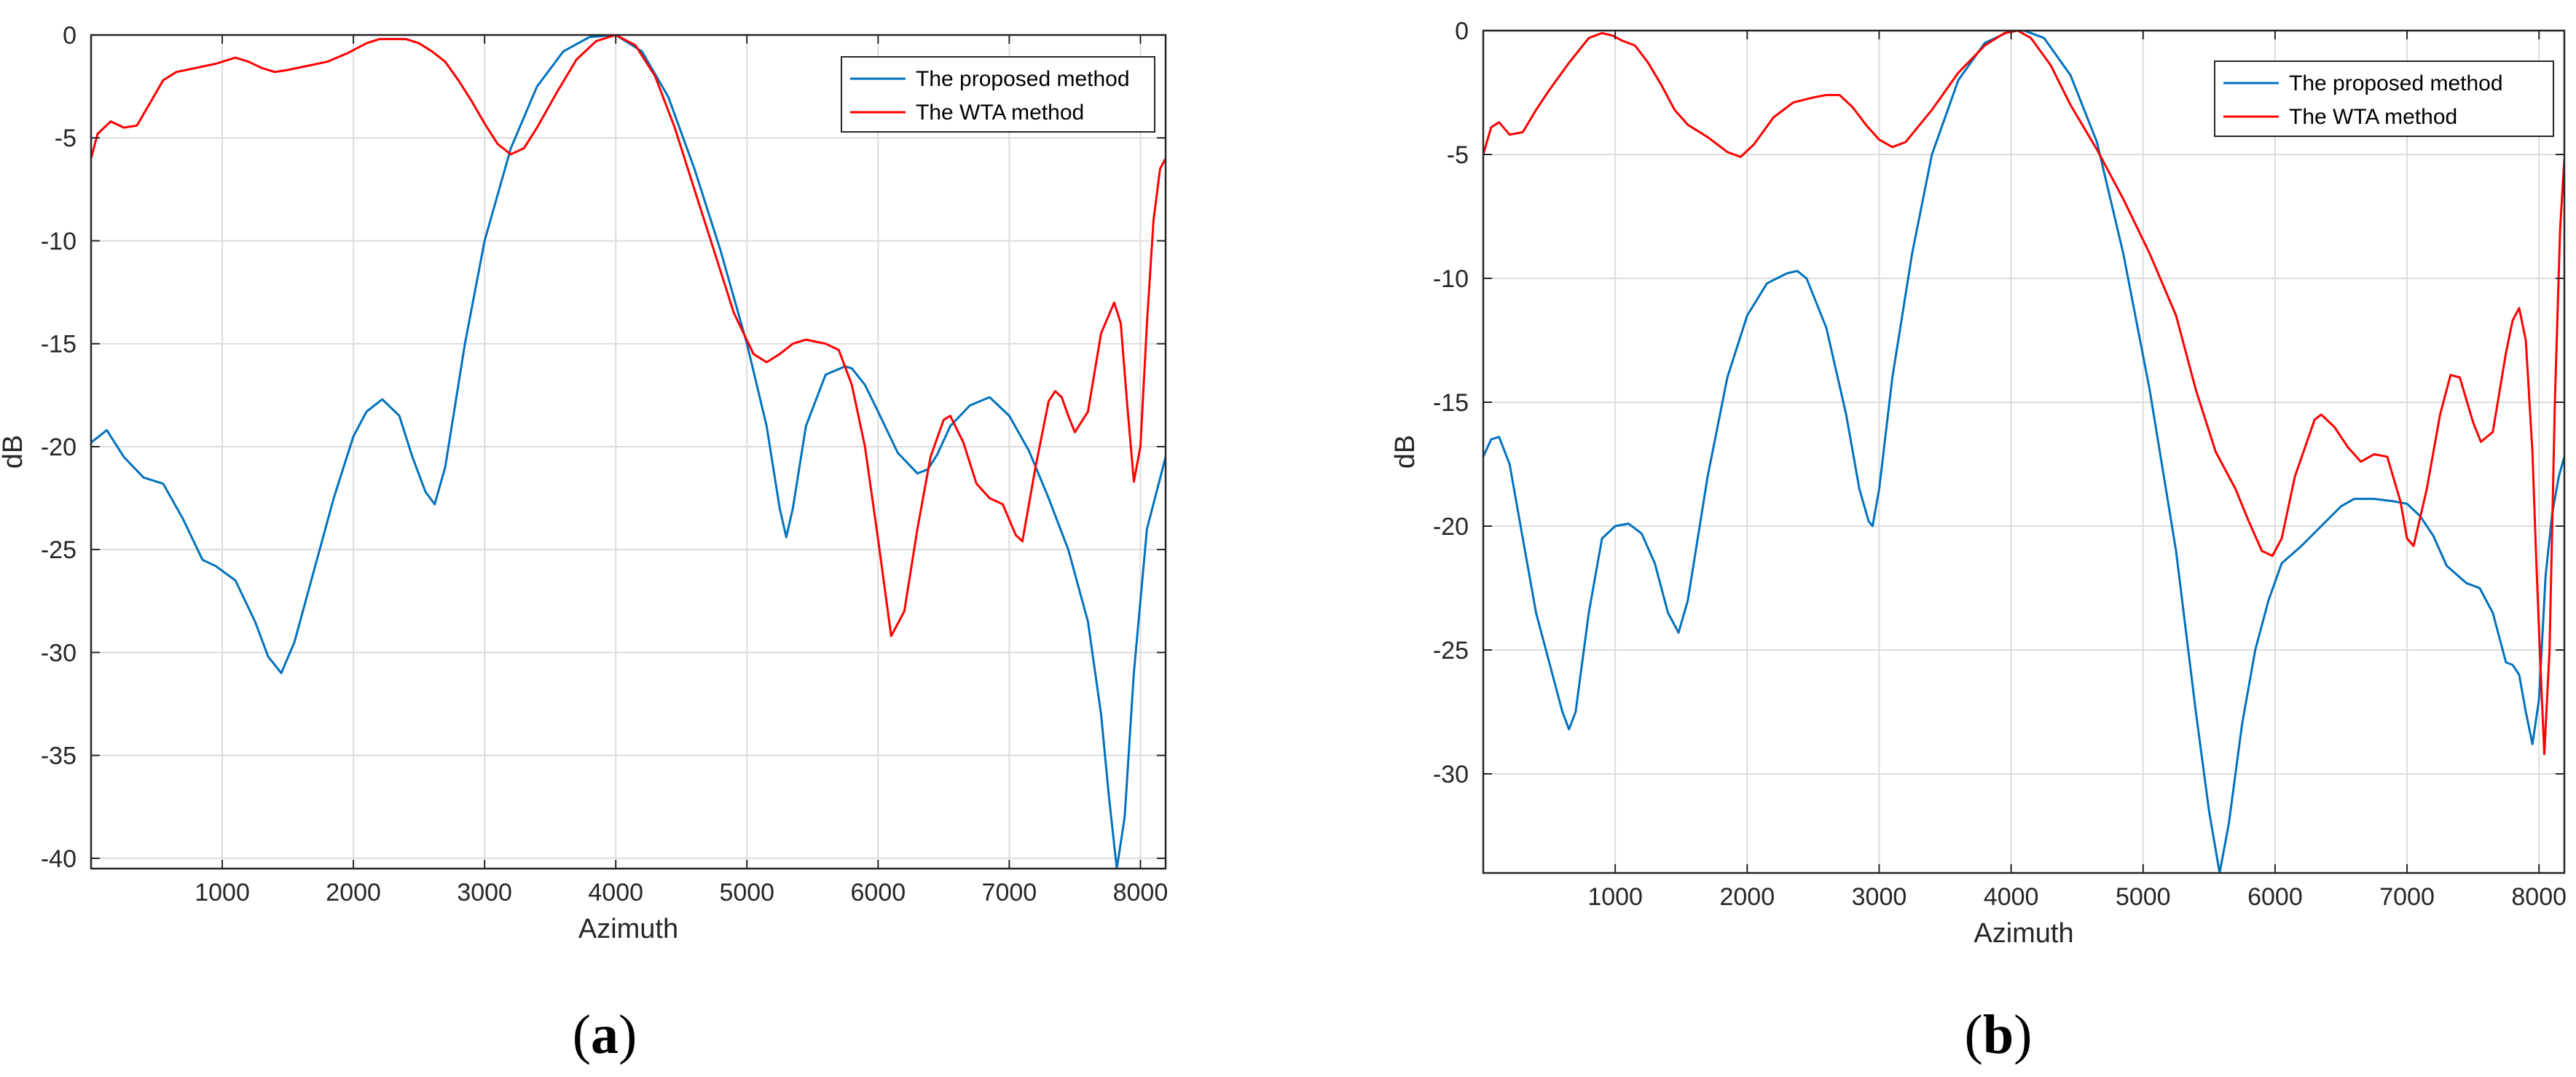  What do you see at coordinates (605, 1034) in the screenshot?
I see `panel-caption: (a)` at bounding box center [605, 1034].